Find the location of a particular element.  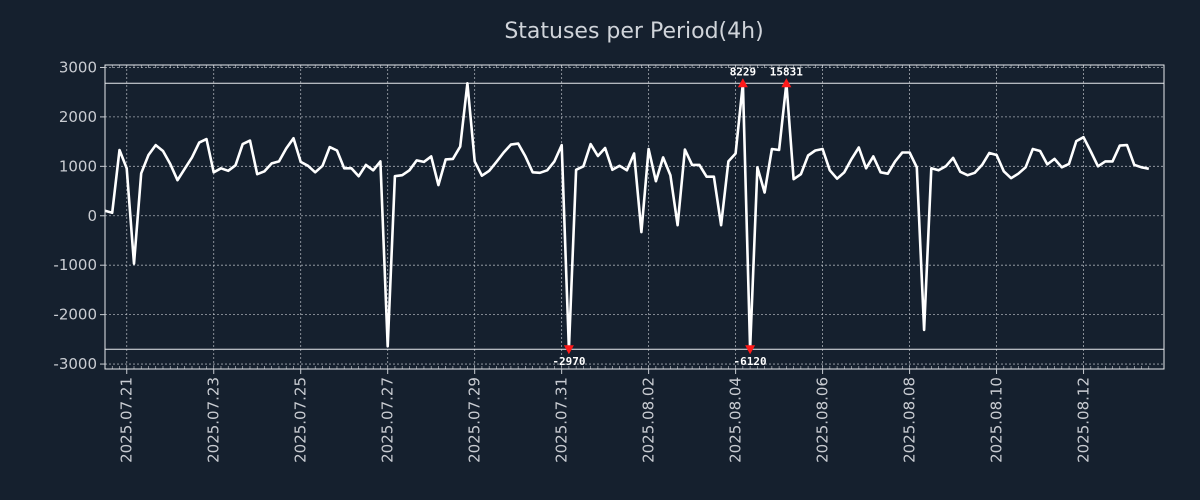

x-tick-label: 2025.07.27 is located at coordinates (388, 420).